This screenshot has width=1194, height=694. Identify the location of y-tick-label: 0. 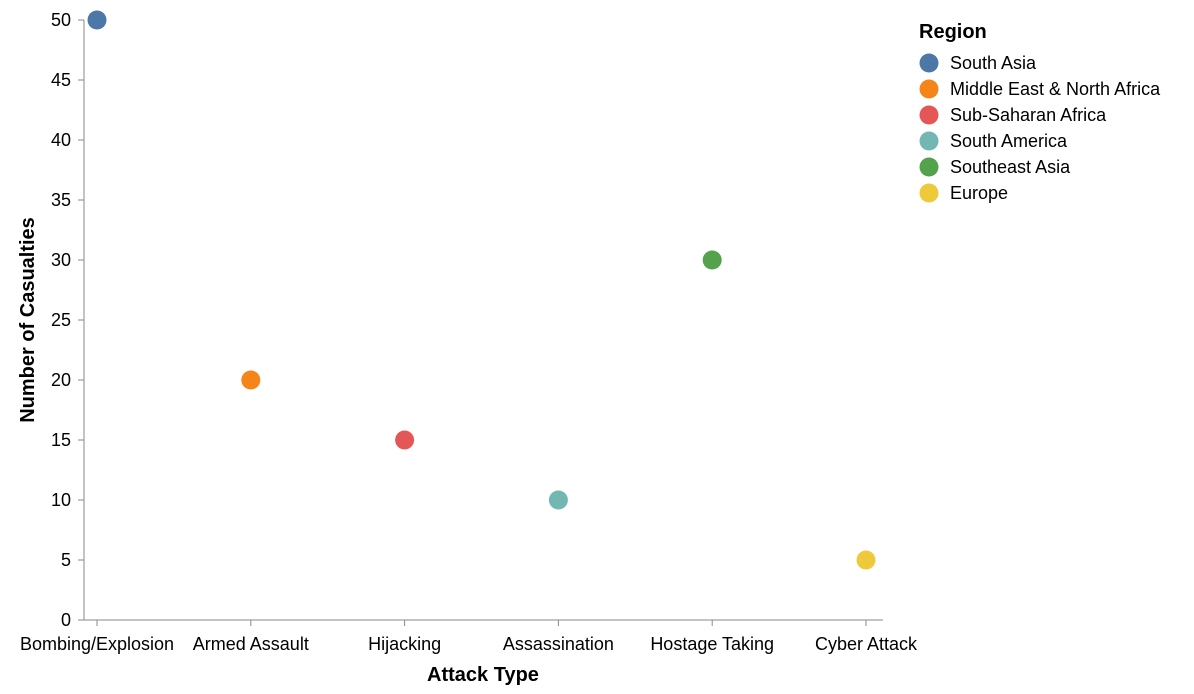
(66, 620).